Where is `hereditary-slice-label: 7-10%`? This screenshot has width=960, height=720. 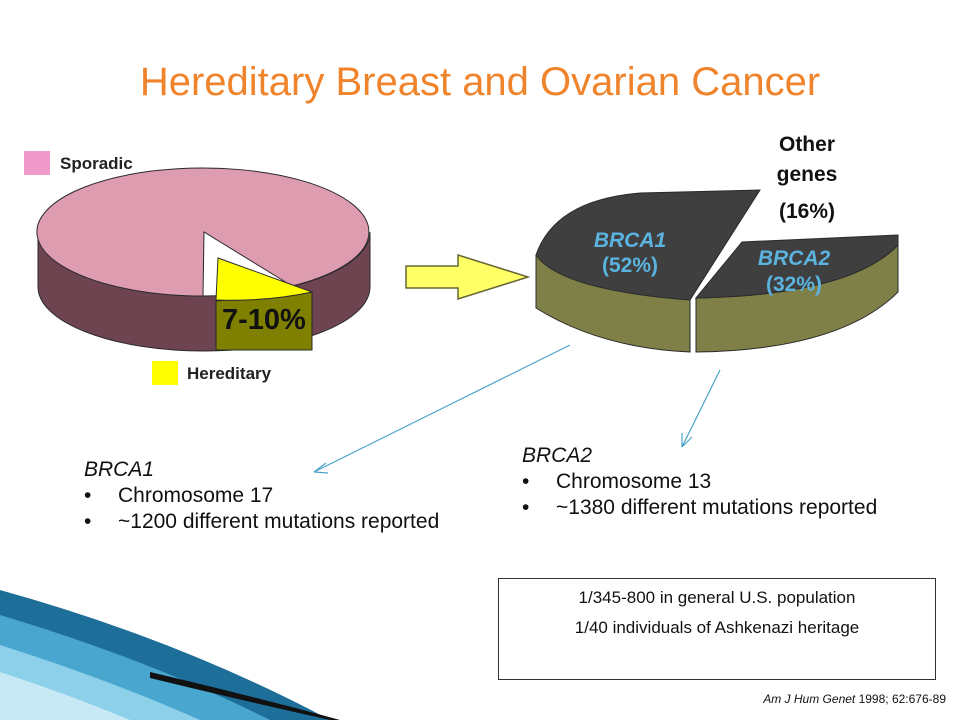 hereditary-slice-label: 7-10% is located at coordinates (264, 320).